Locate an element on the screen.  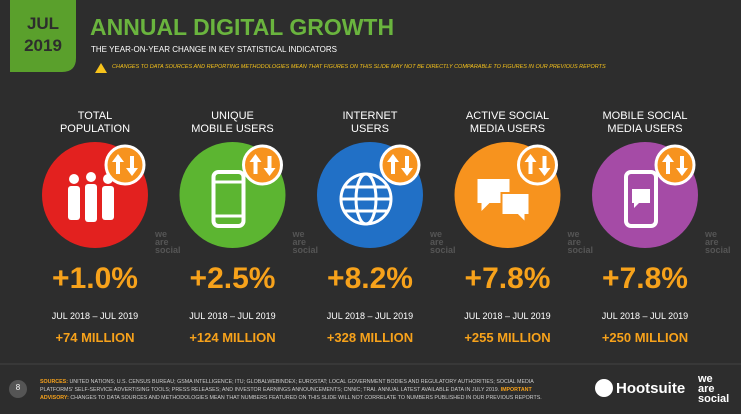
warning-icon is located at coordinates (101, 68).